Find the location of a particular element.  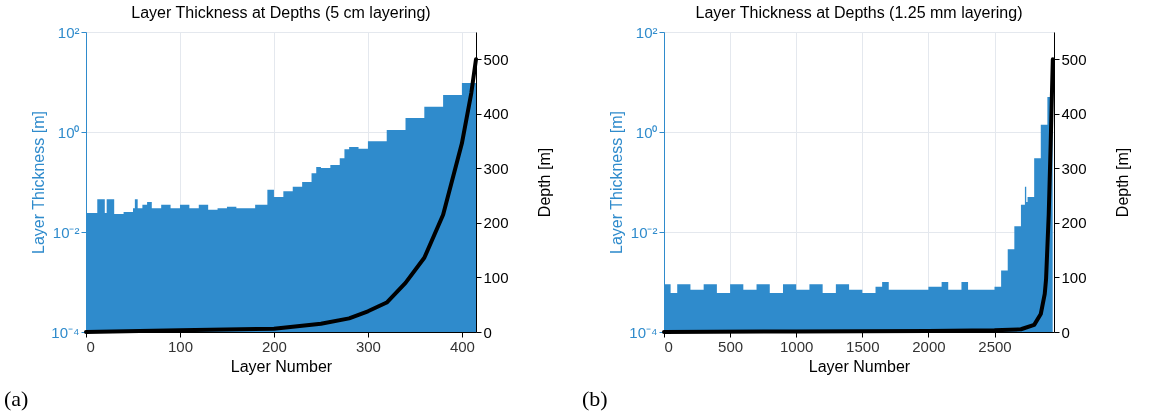

x-tick-label: 200 is located at coordinates (274, 346).